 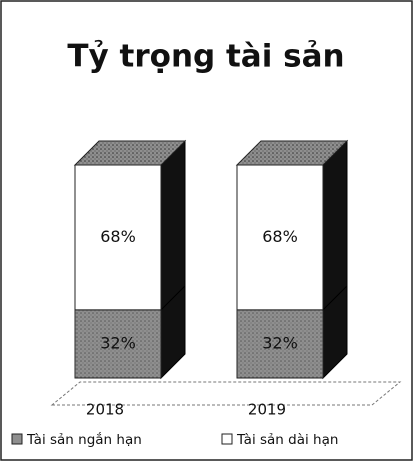 What do you see at coordinates (84, 439) in the screenshot?
I see `legend-label: Tài sản ngắn hạn` at bounding box center [84, 439].